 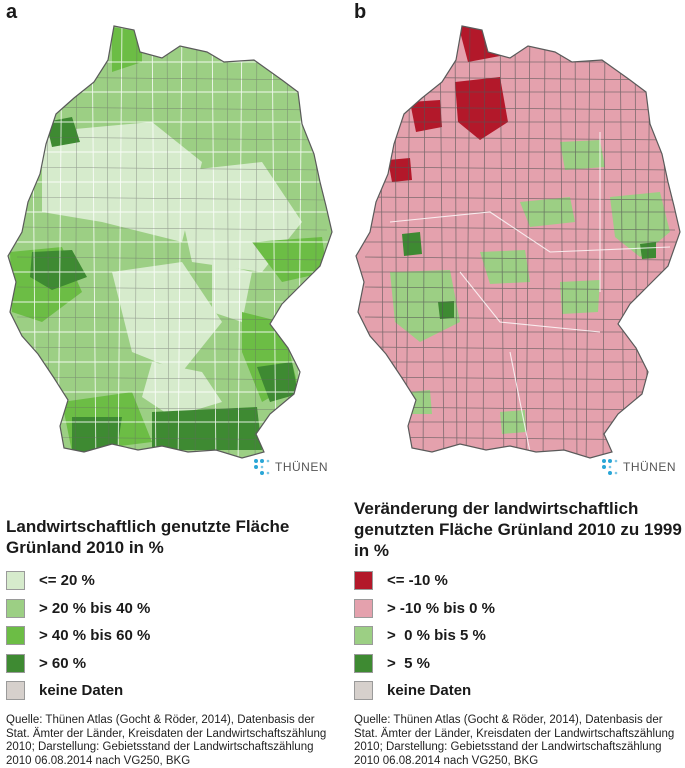 I want to click on panel-letter: a, so click(x=12, y=12).